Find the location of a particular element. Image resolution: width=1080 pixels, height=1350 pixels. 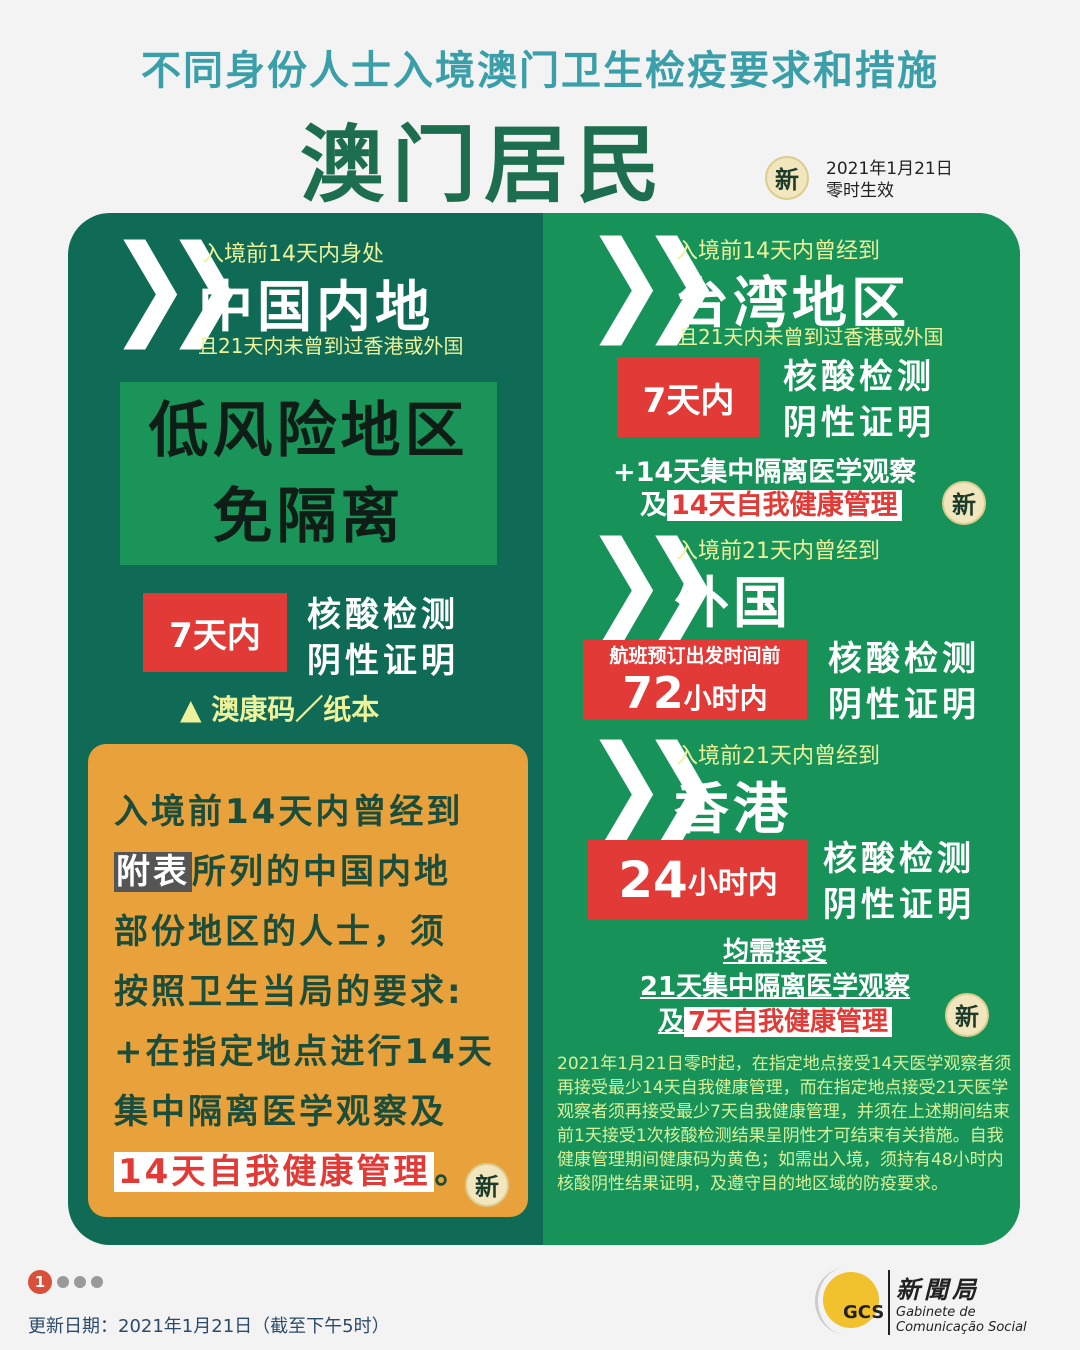

triangle-icon: ▲ is located at coordinates (196, 709).